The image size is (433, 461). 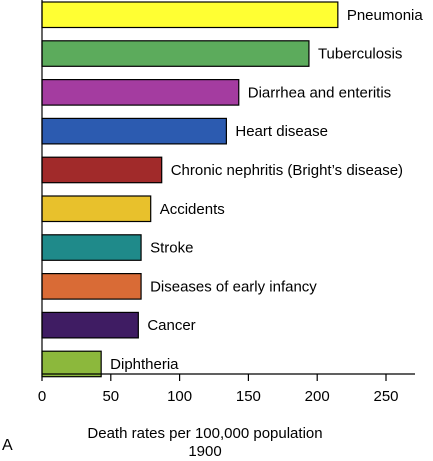 What do you see at coordinates (218, 389) in the screenshot?
I see `x-ticks-group: 0 50 100 150 200 250` at bounding box center [218, 389].